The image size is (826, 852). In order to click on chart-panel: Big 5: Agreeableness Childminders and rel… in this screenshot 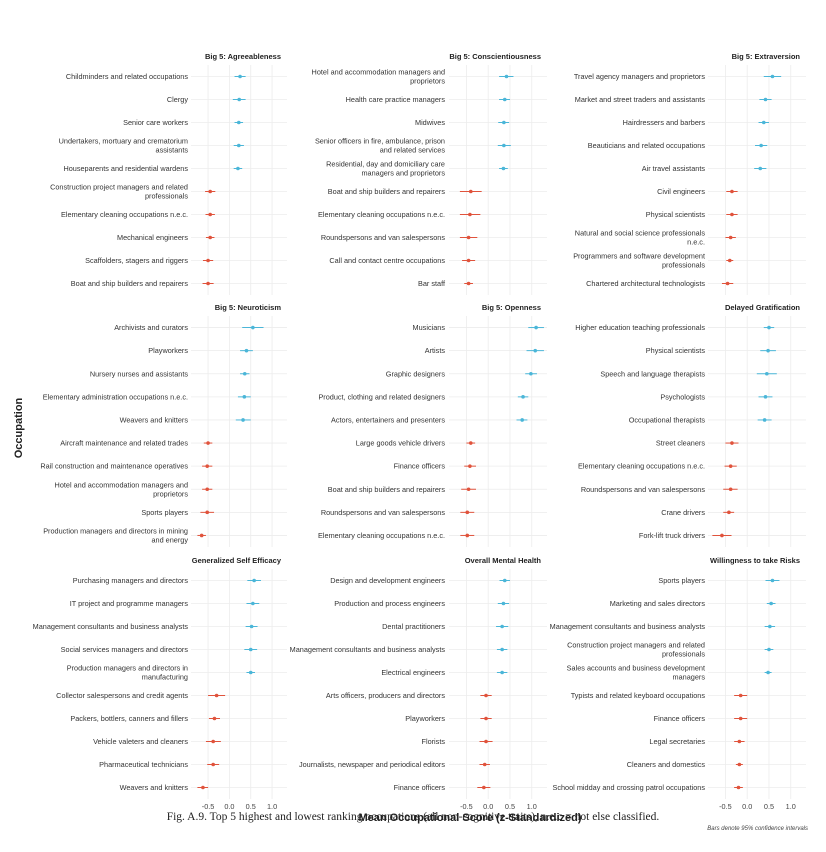, I will do `click(168, 173)`.